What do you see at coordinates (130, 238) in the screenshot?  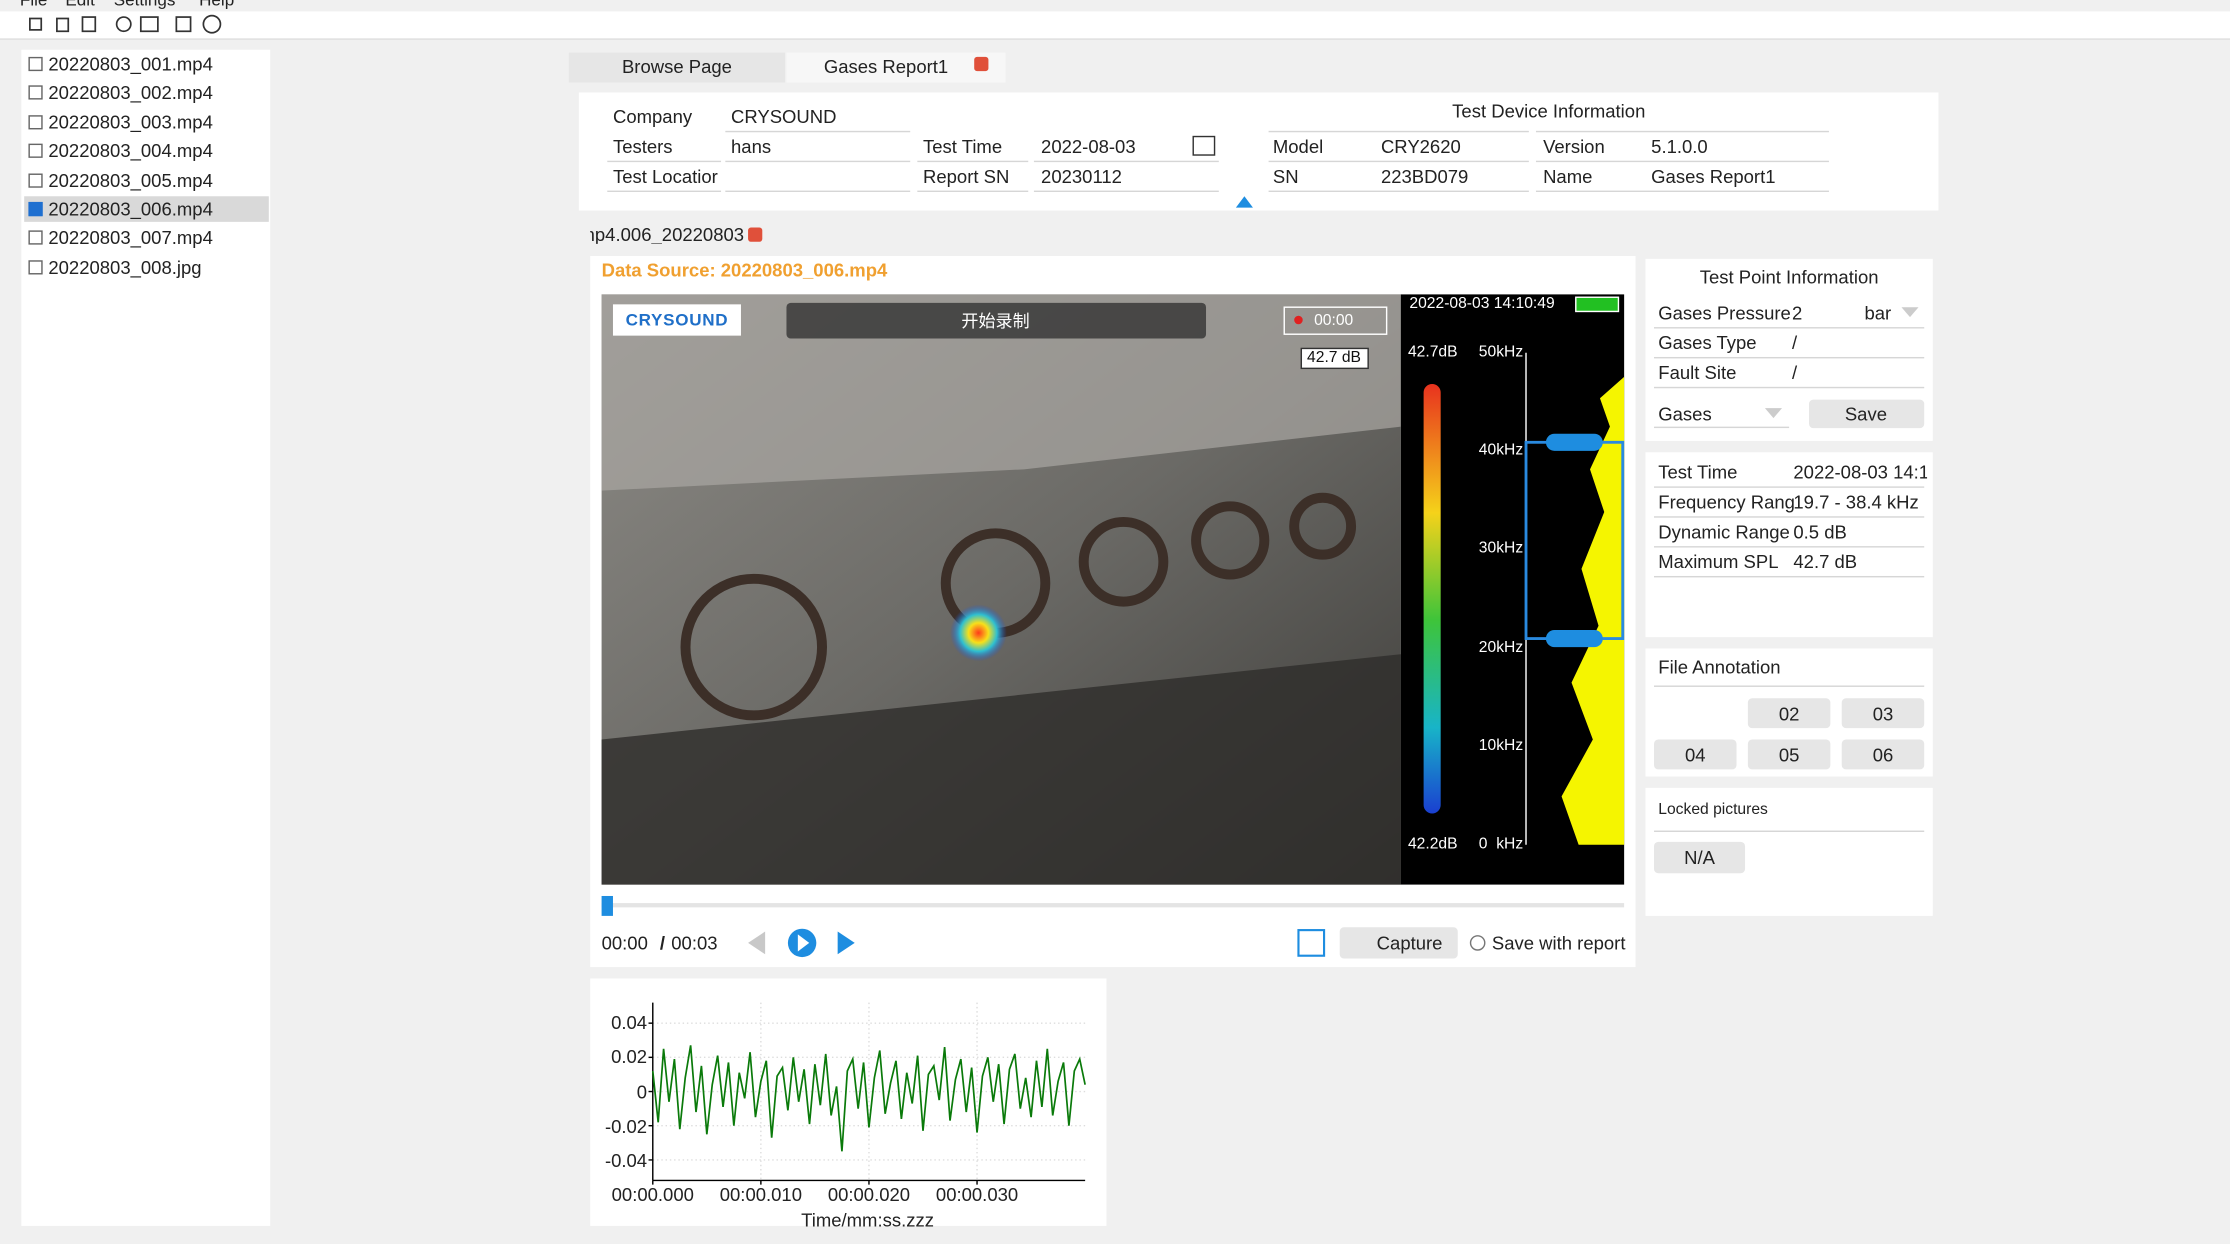 I see `file-name: 20220803_007.mp4` at bounding box center [130, 238].